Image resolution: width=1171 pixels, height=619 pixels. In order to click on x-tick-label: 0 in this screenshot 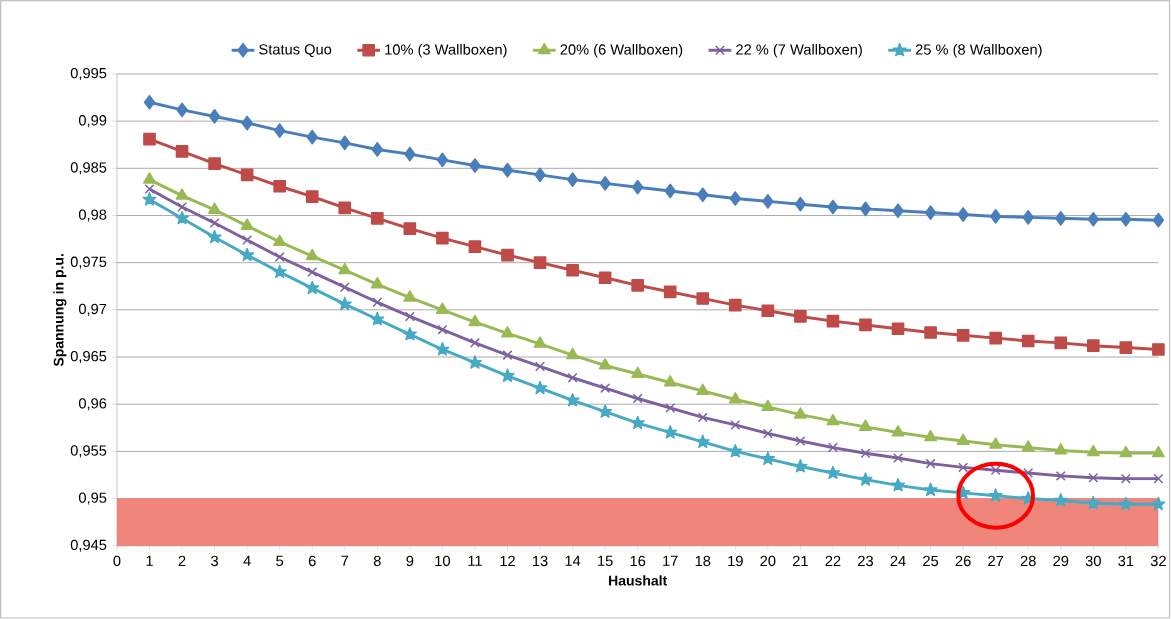, I will do `click(117, 561)`.